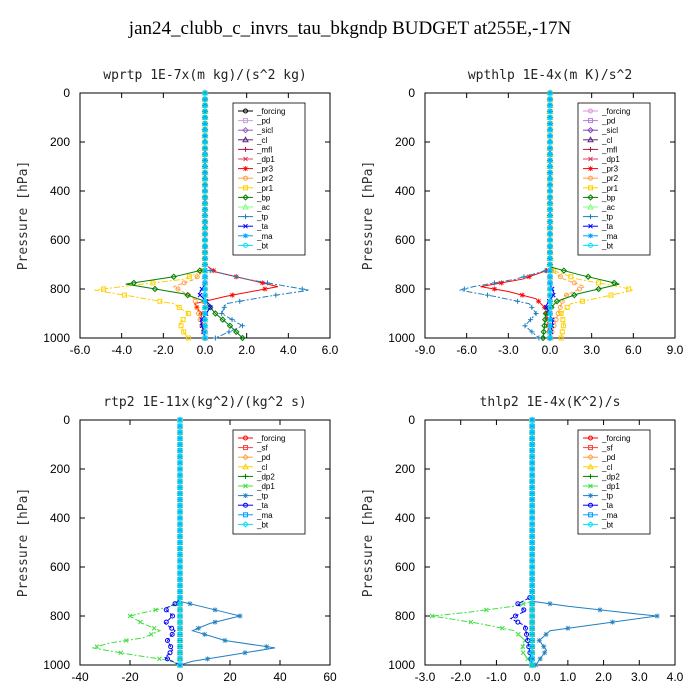 The width and height of the screenshot is (700, 700). I want to click on legend-entry: _dp1, so click(610, 486).